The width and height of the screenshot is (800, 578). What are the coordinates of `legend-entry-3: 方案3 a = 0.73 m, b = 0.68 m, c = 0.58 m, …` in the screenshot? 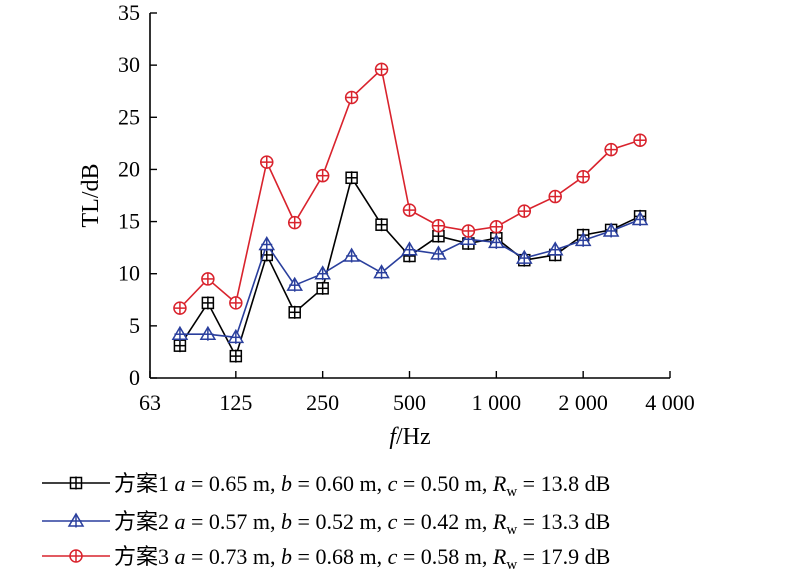 It's located at (326, 558).